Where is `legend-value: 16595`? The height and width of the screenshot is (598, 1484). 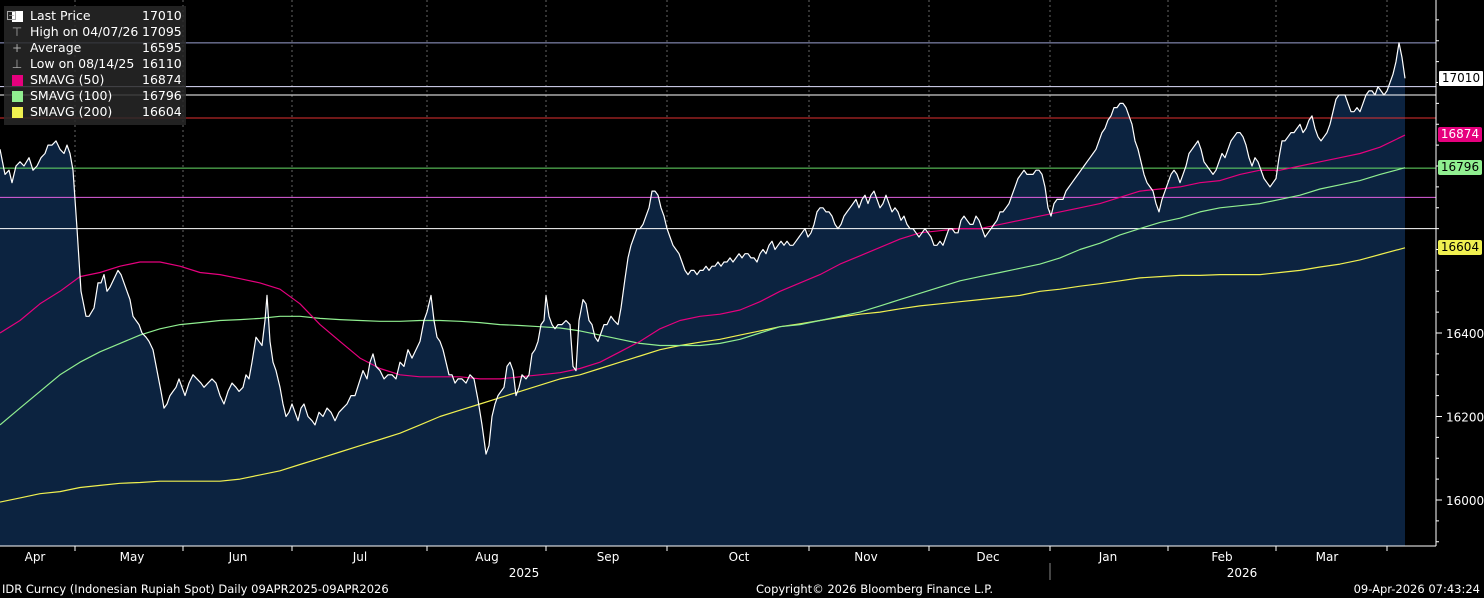
legend-value: 16595 is located at coordinates (162, 47).